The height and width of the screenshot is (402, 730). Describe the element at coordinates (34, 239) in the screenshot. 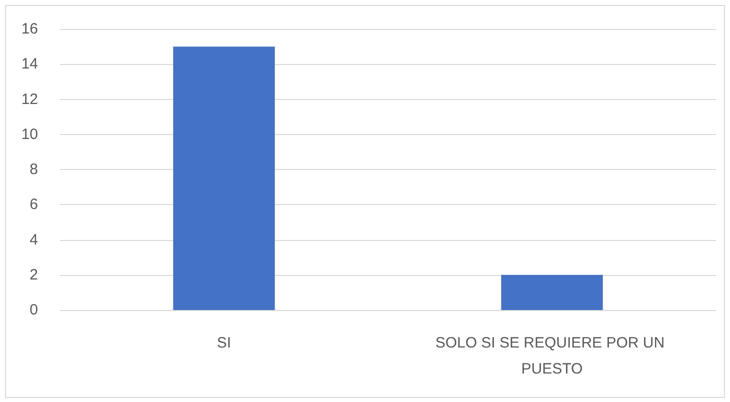

I see `y-tick-label: 4` at that location.